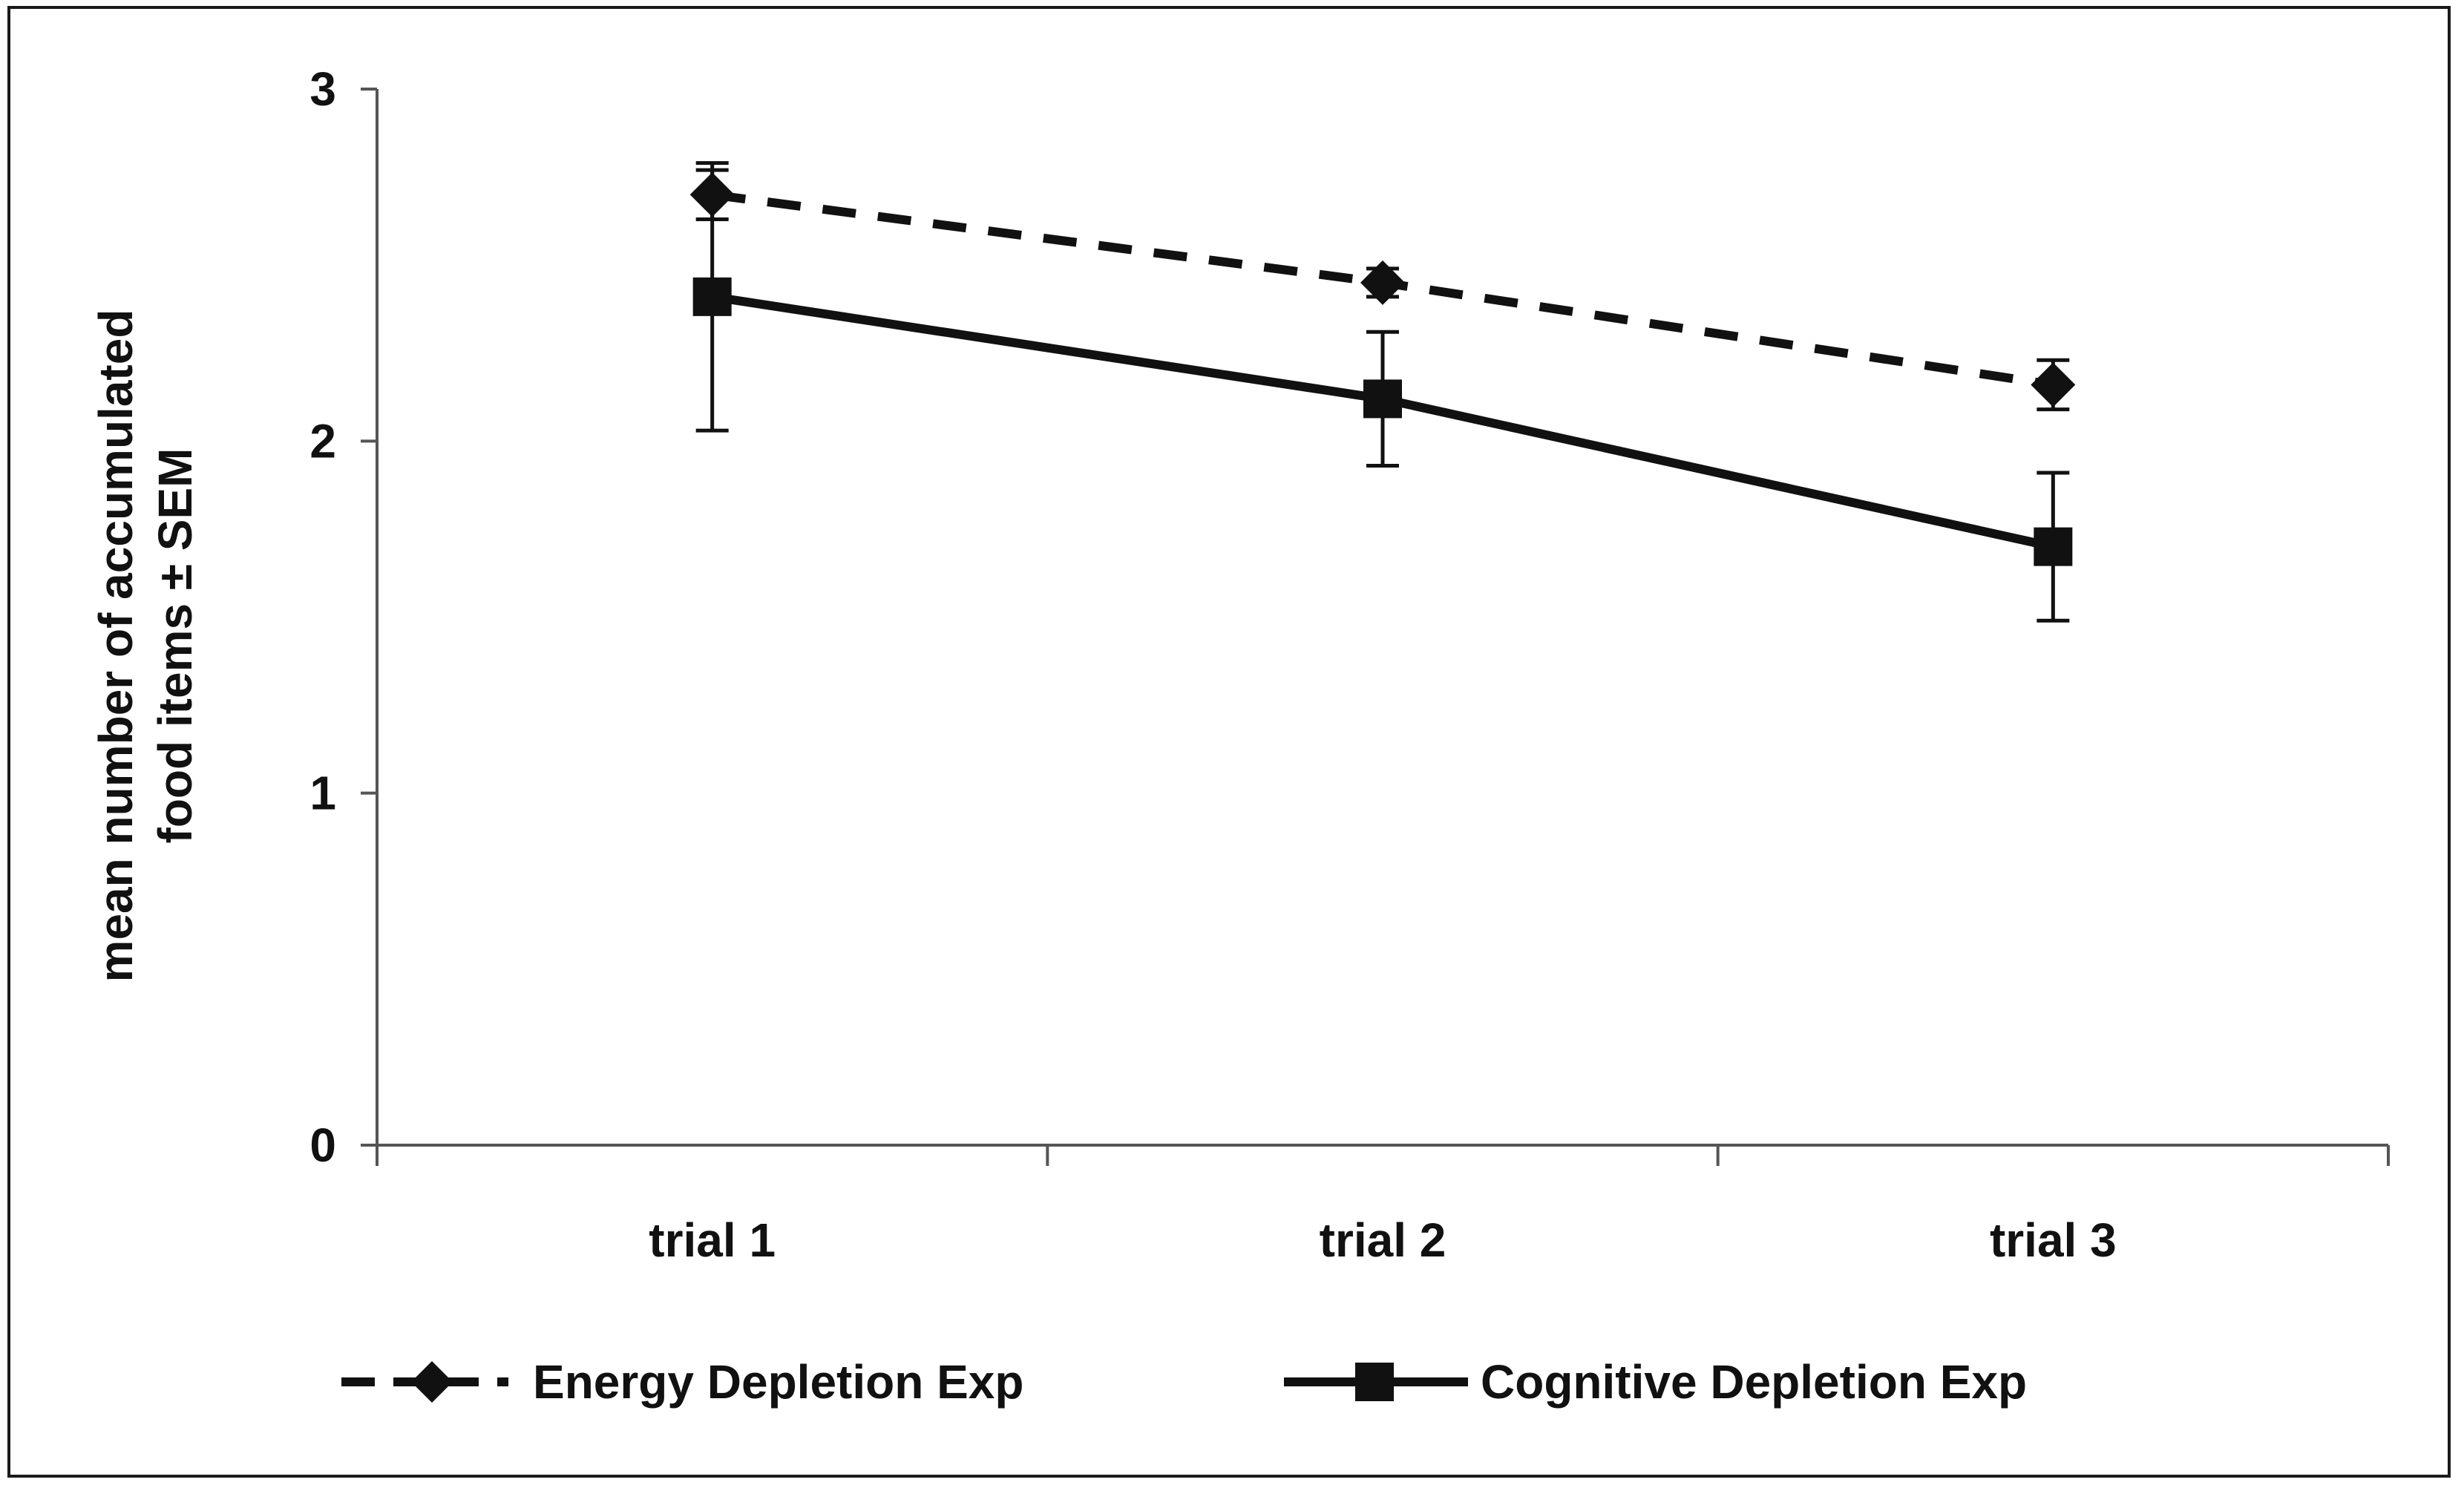 This screenshot has height=1491, width=2464. Describe the element at coordinates (322, 1145) in the screenshot. I see `y-tick-label: 0` at that location.